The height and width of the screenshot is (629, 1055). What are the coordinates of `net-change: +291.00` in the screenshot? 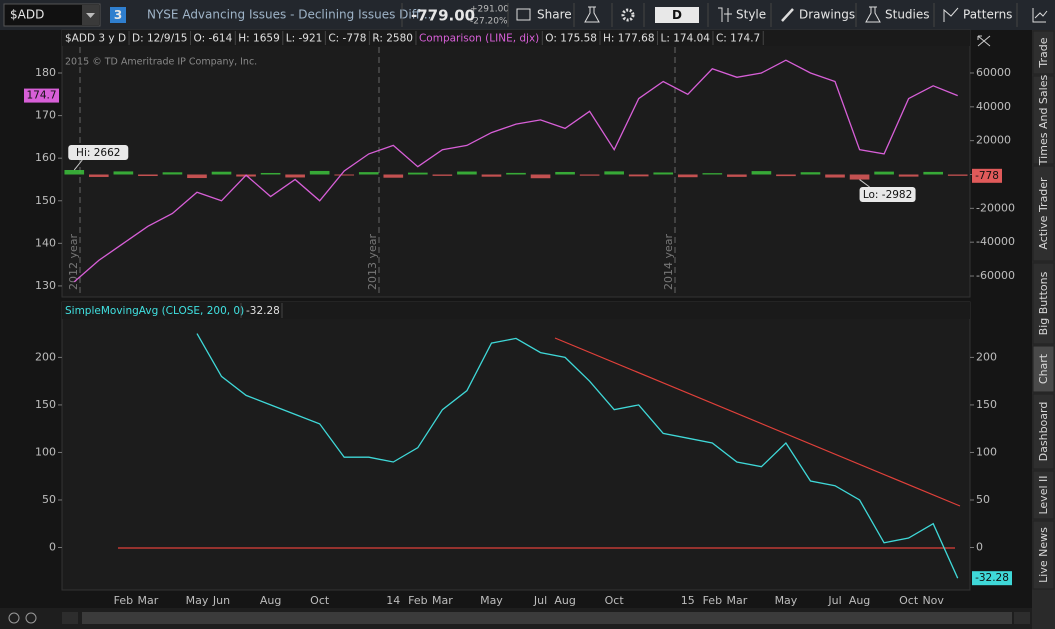 It's located at (489, 10).